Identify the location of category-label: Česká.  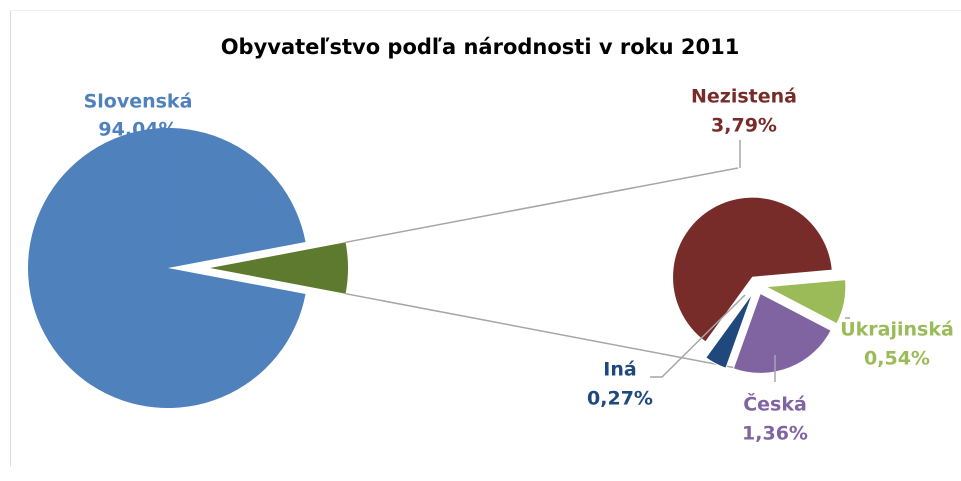
(775, 404).